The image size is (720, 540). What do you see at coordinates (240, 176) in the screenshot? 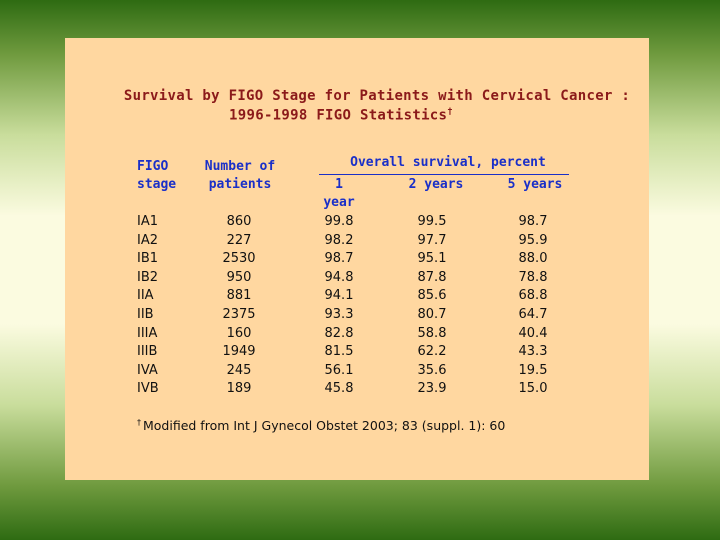
I see `header-number-of-patients: Number of patients` at bounding box center [240, 176].